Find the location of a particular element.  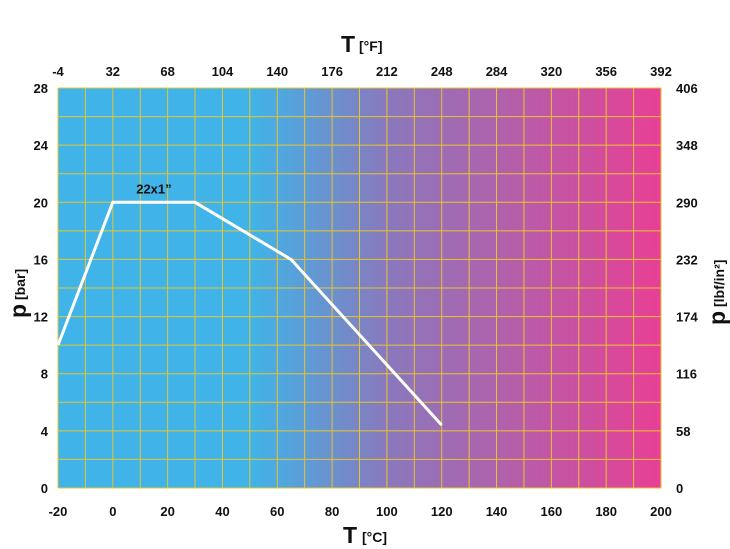

y-left-axis-unit: [bar] is located at coordinates (20, 284).